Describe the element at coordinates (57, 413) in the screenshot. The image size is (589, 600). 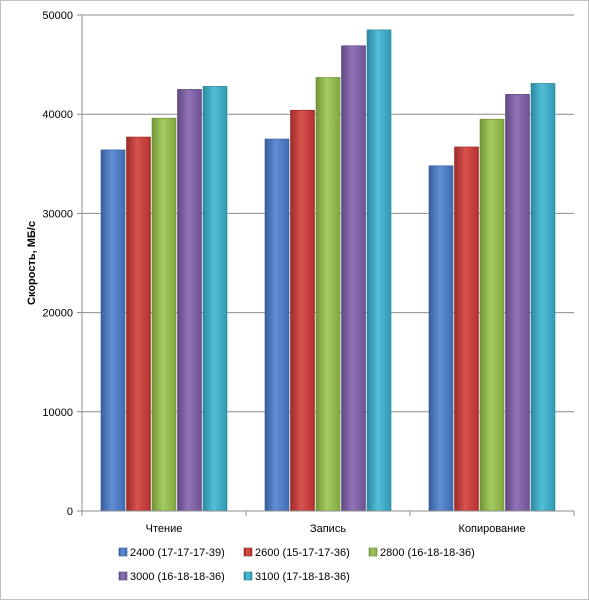
I see `y-tick-label: 10000` at that location.